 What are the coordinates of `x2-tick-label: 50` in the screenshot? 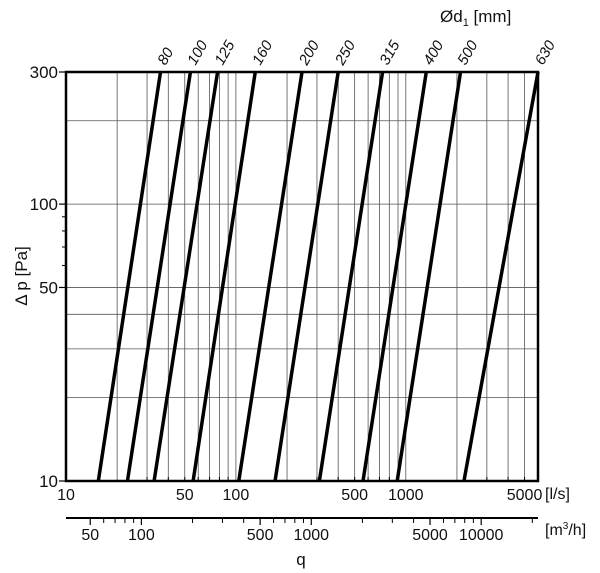 It's located at (90, 535).